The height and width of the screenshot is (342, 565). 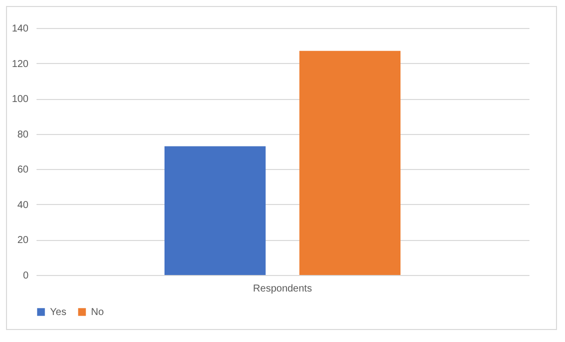 I want to click on y-tick-label: 80, so click(x=23, y=134).